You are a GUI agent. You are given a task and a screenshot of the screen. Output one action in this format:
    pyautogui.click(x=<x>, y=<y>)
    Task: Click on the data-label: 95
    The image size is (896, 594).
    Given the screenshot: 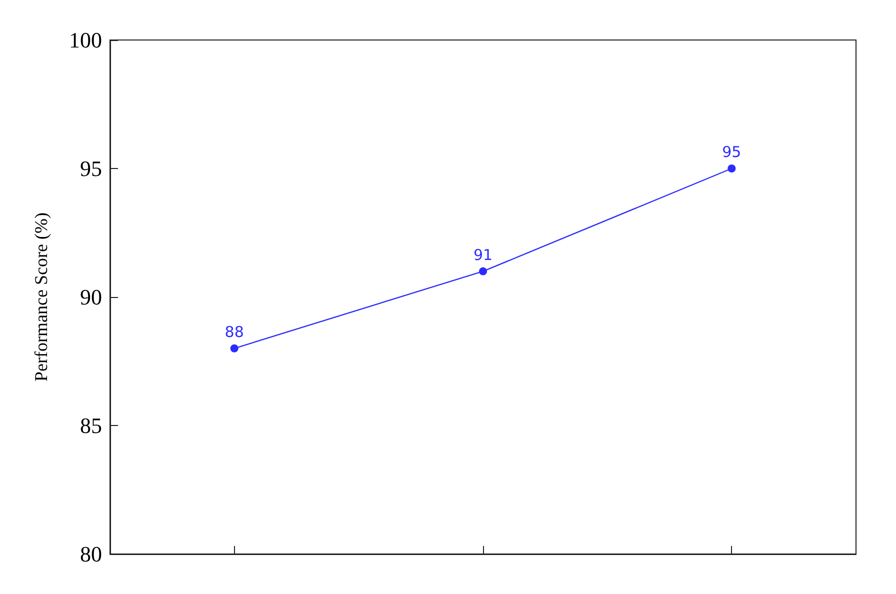 What is the action you would take?
    pyautogui.click(x=732, y=152)
    